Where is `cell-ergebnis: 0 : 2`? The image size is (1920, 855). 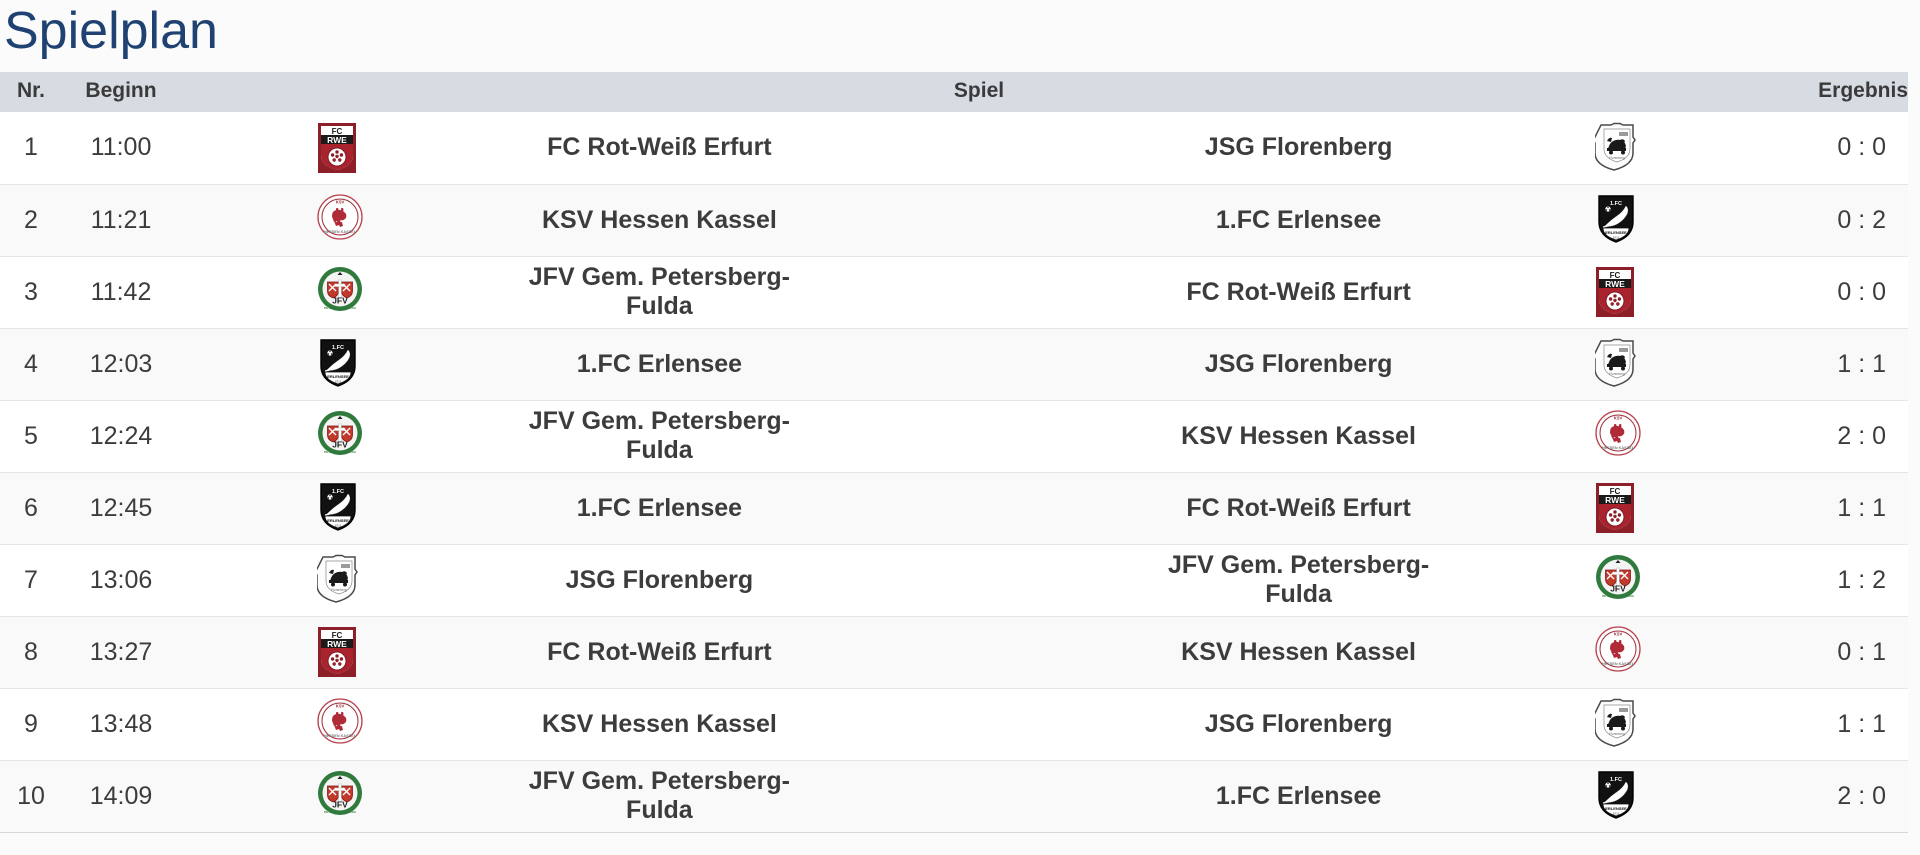 cell-ergebnis: 0 : 2 is located at coordinates (1843, 219).